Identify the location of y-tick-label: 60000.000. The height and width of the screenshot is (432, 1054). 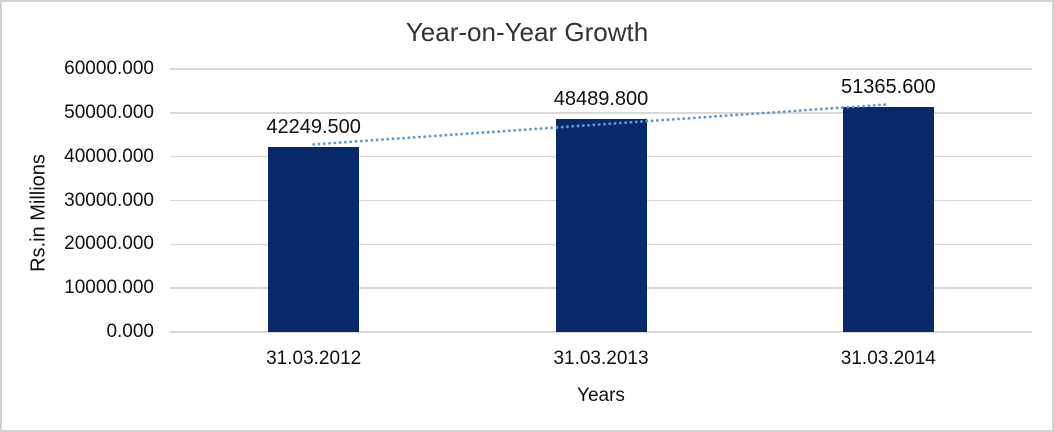
(109, 68).